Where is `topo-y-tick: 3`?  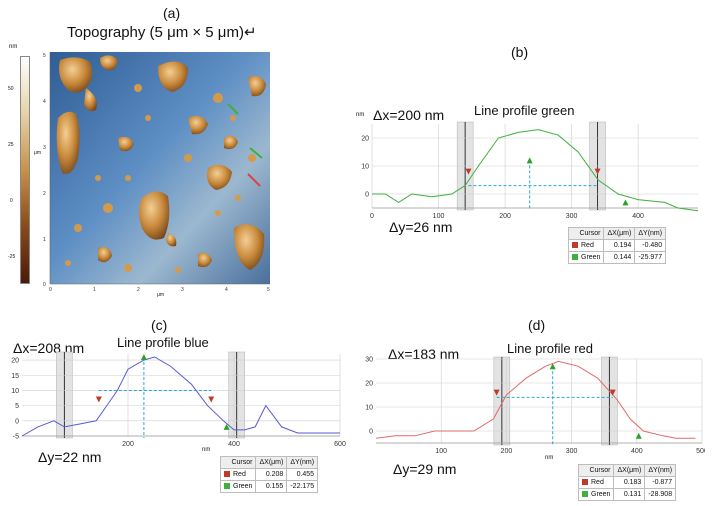 topo-y-tick: 3 is located at coordinates (44, 148).